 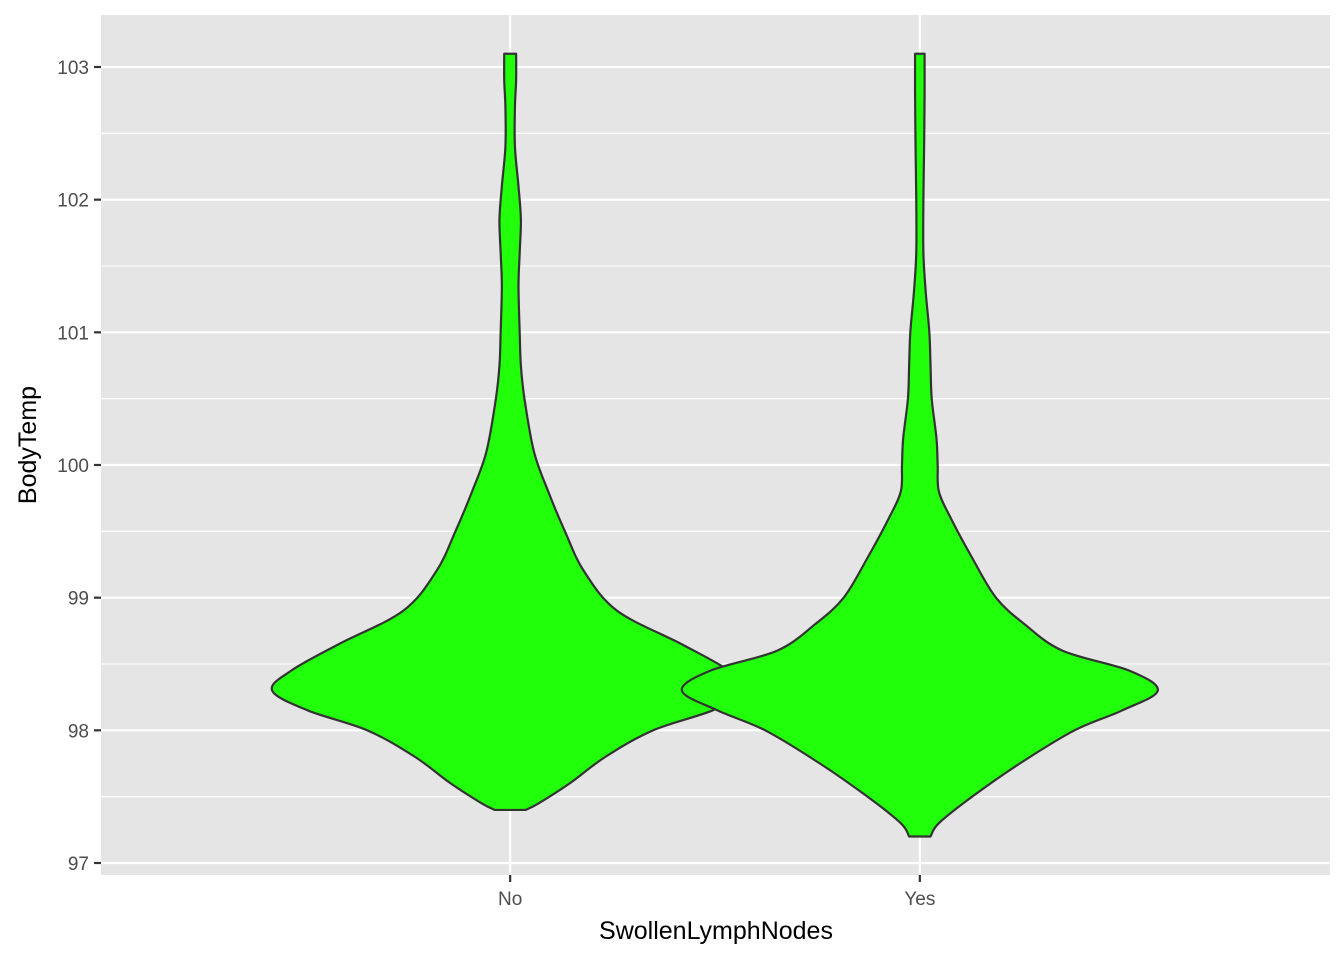 I want to click on y-axis: 97 98 99 100 101 102 103, so click(x=79, y=466).